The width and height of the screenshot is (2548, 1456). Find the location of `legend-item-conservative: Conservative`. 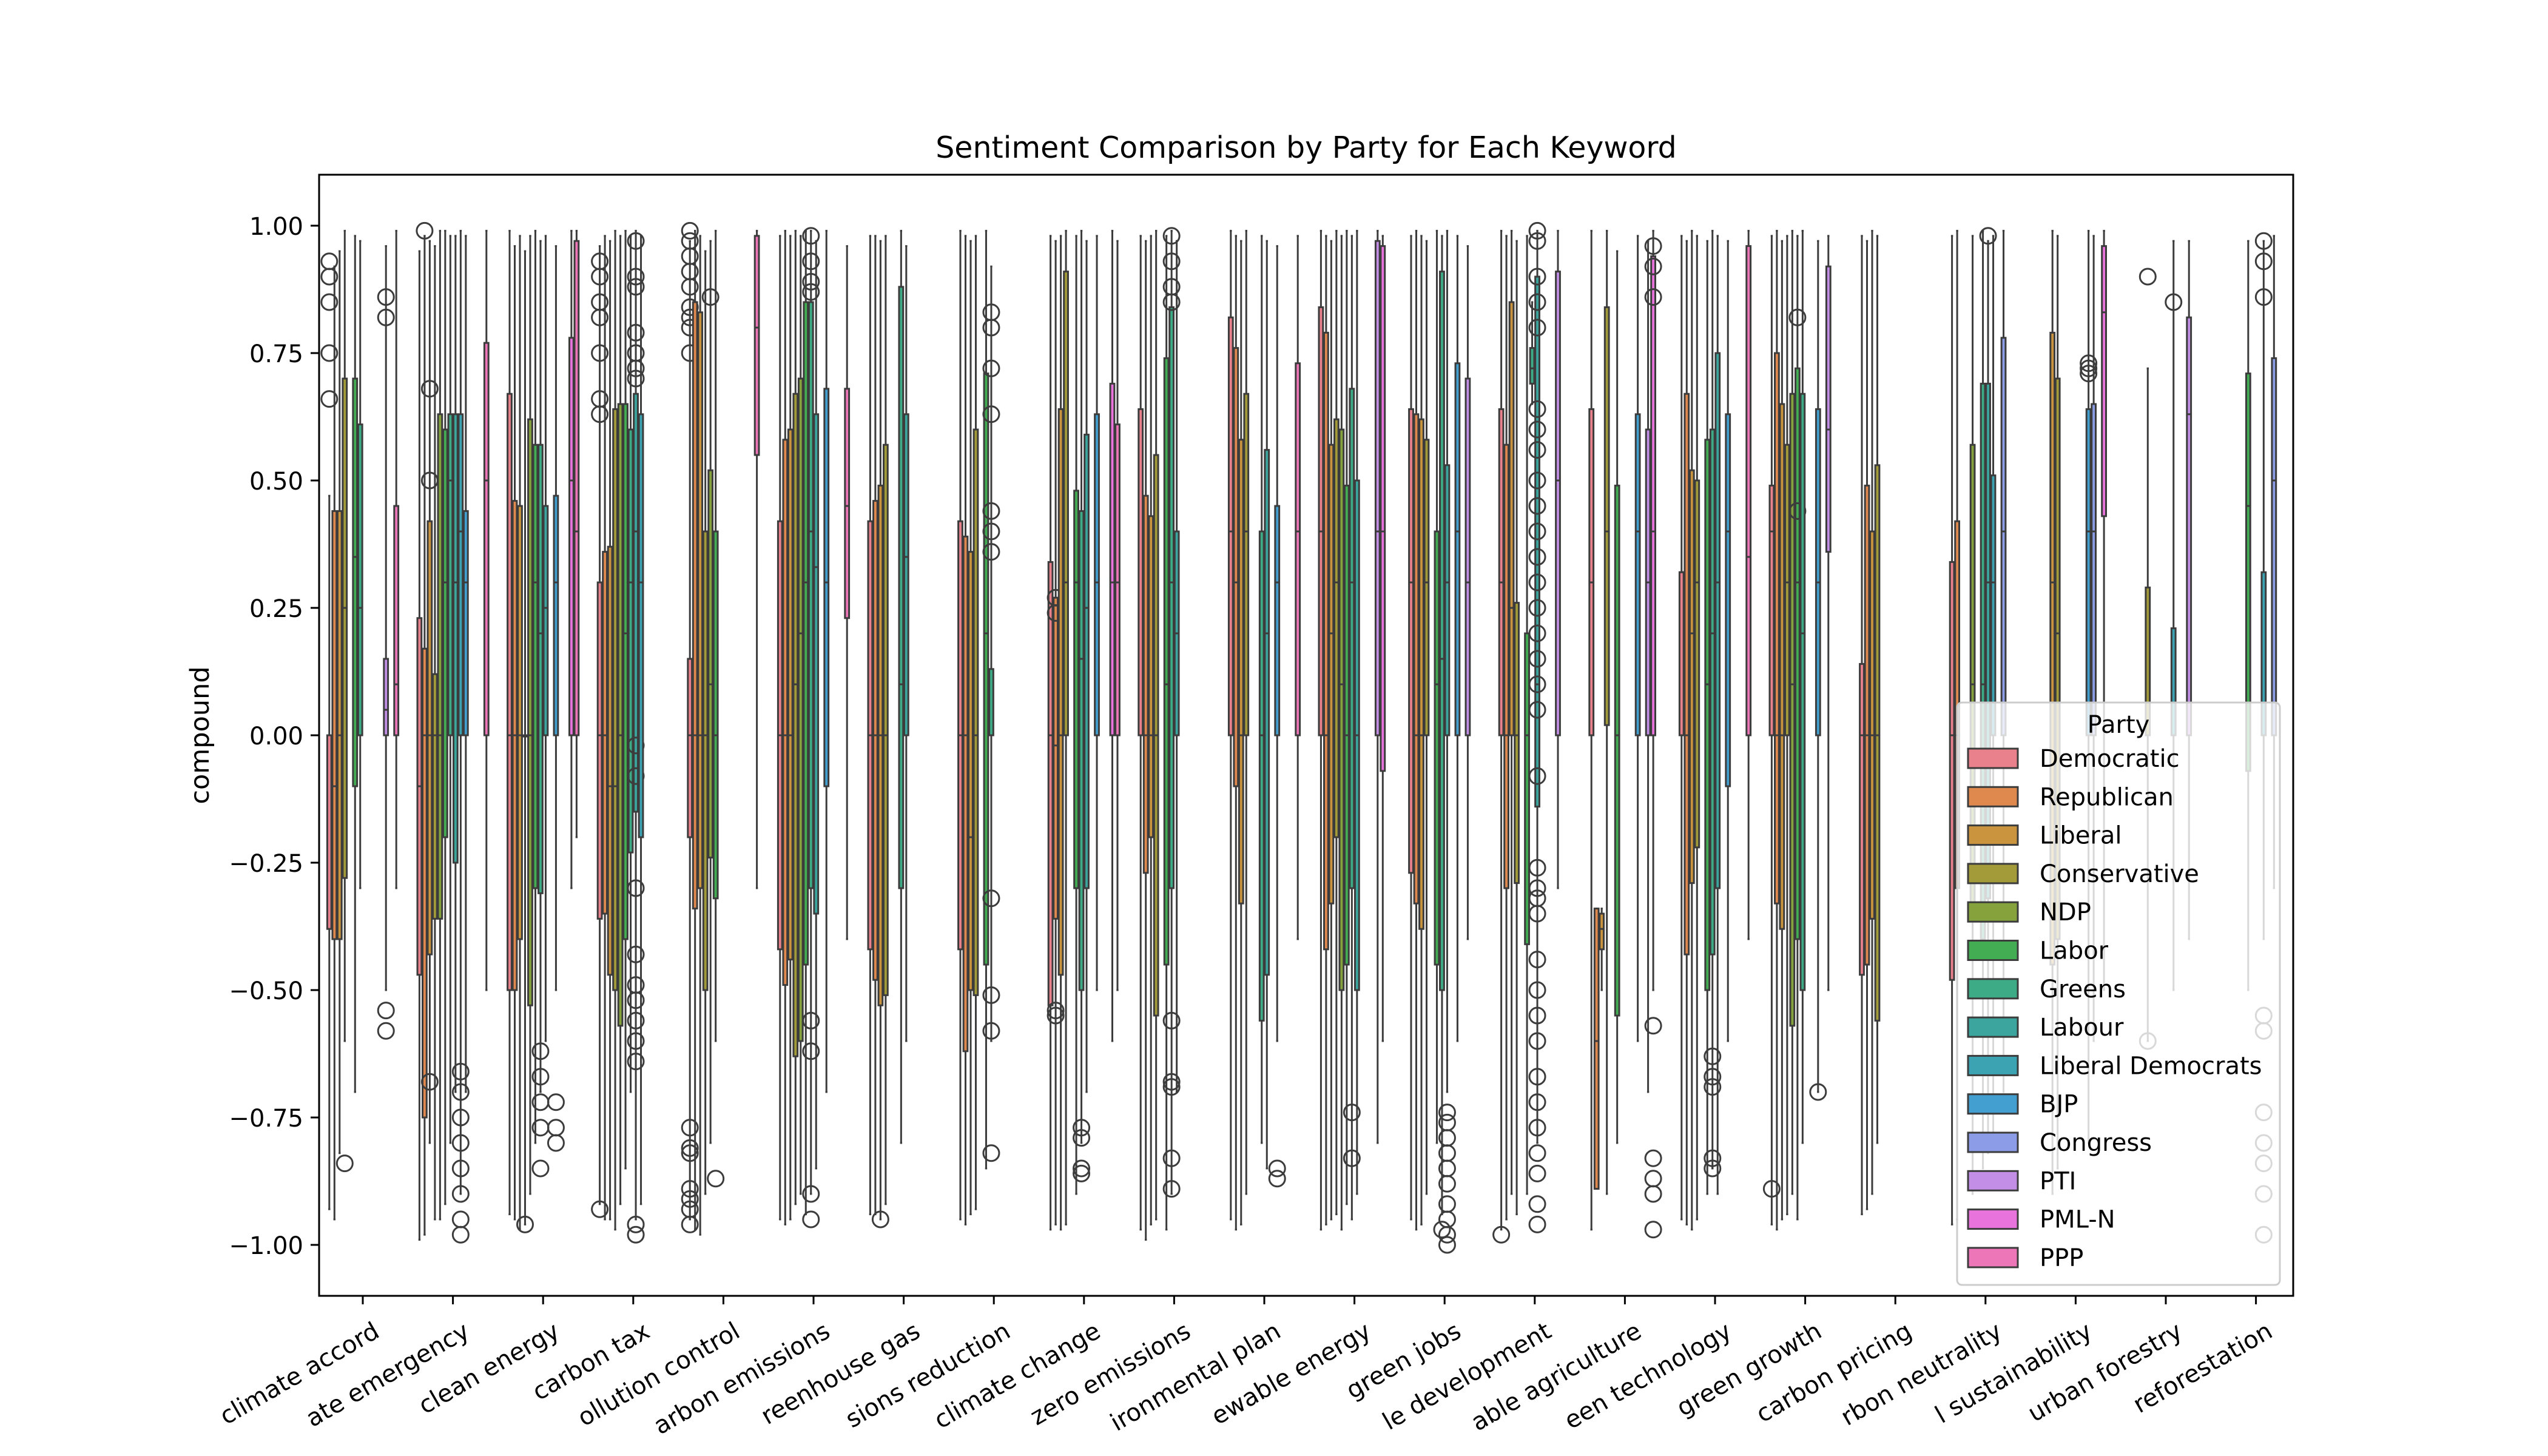

legend-item-conservative: Conservative is located at coordinates (2083, 874).